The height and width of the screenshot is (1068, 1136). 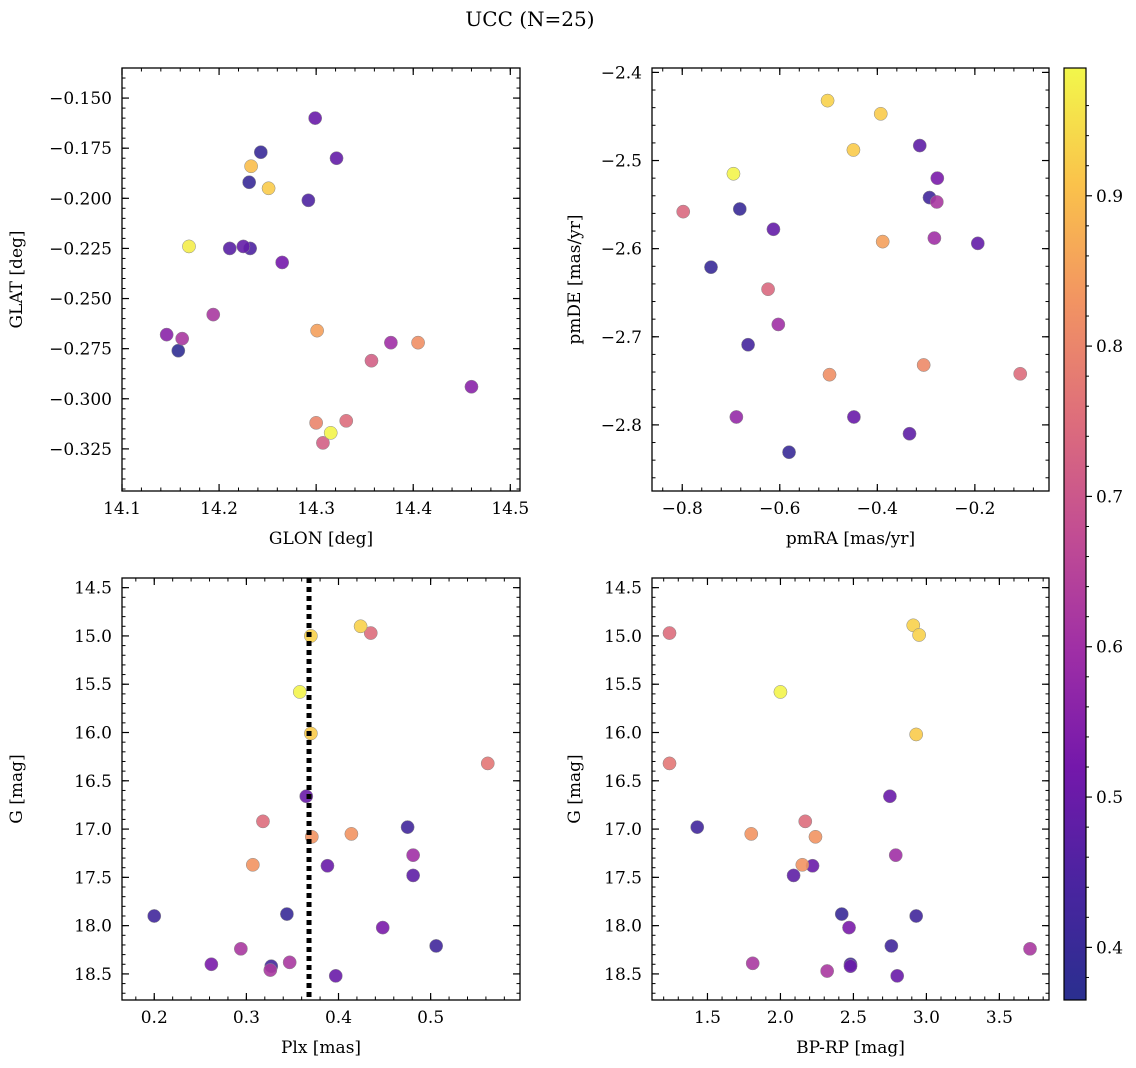 What do you see at coordinates (1109, 497) in the screenshot?
I see `colorbar-tick-label: 0.7` at bounding box center [1109, 497].